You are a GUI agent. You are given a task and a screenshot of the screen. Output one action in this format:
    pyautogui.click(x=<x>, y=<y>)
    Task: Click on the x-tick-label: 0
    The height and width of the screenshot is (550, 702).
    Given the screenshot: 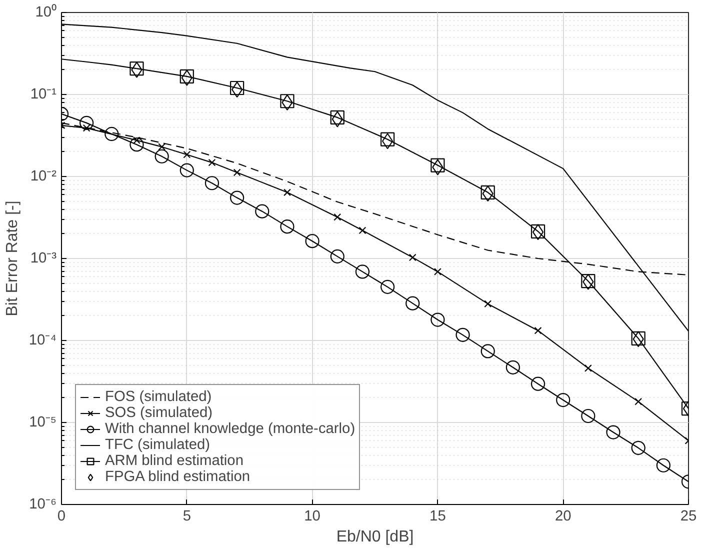 What is the action you would take?
    pyautogui.click(x=61, y=516)
    